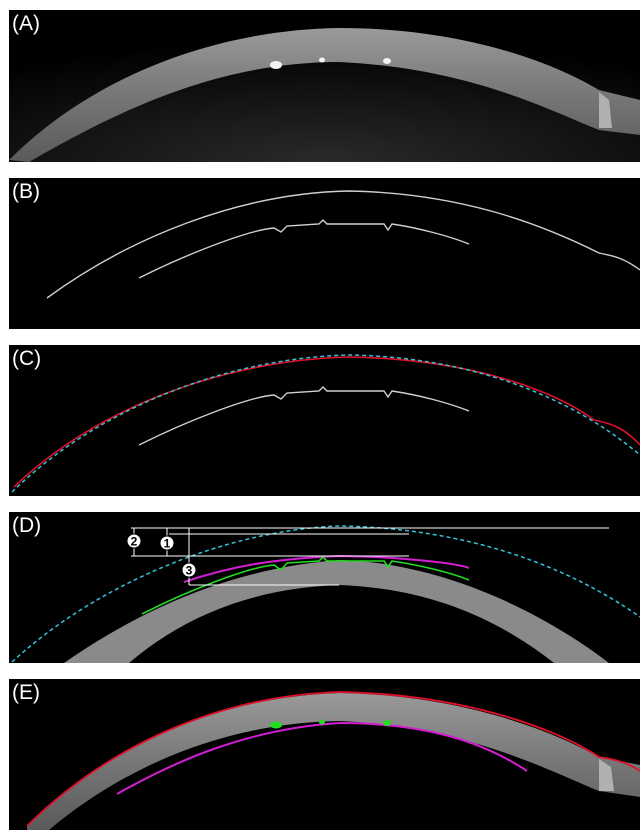 The width and height of the screenshot is (642, 830). I want to click on segmentation-lines, so click(343, 244).